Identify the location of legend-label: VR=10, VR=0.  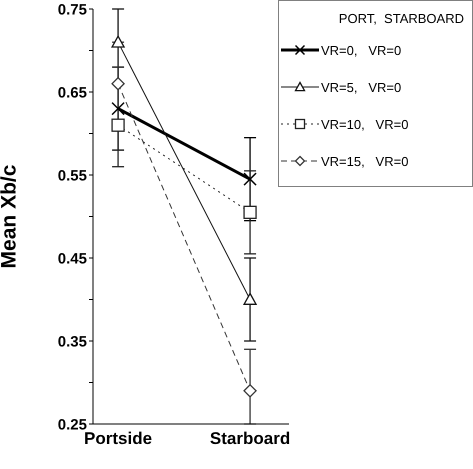
(364, 124).